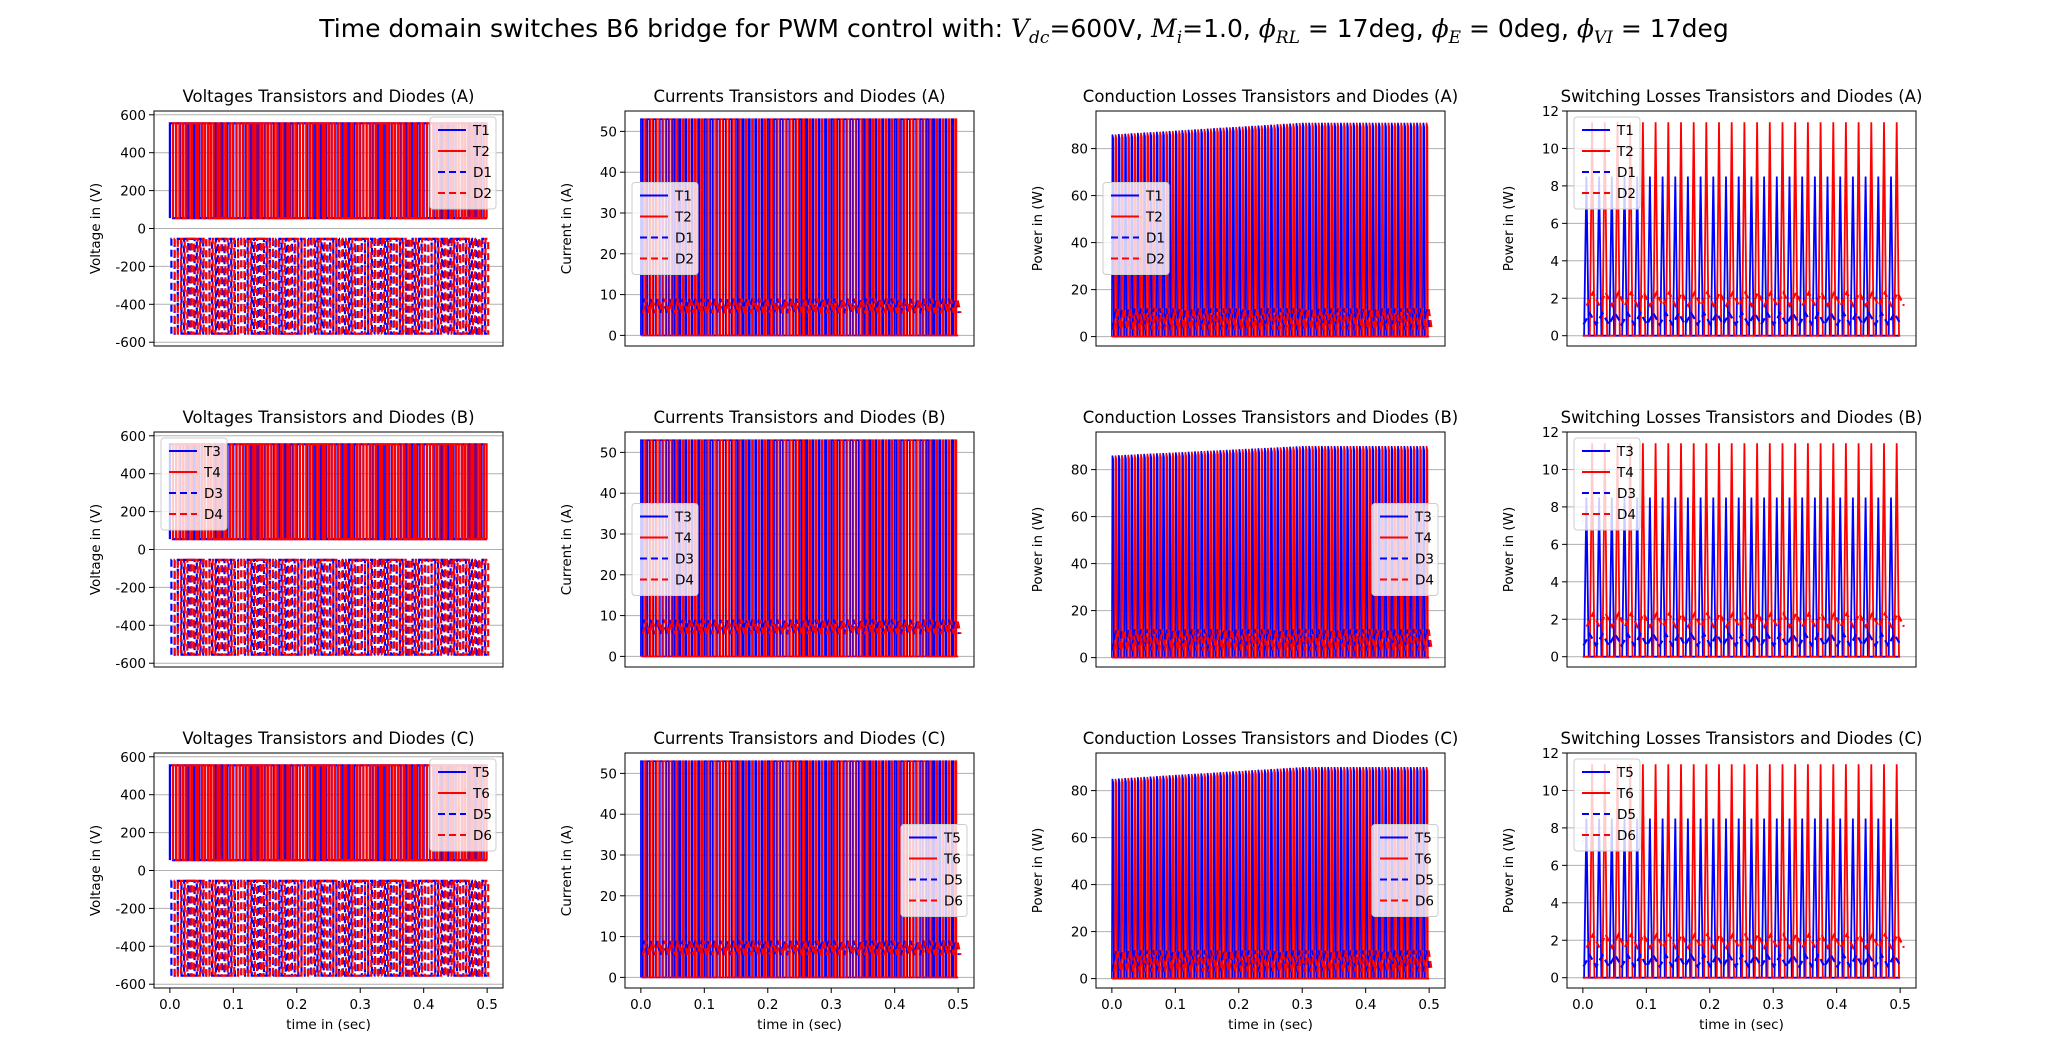 The image size is (2048, 1055). What do you see at coordinates (1554, 187) in the screenshot?
I see `y-tick-label: 8` at bounding box center [1554, 187].